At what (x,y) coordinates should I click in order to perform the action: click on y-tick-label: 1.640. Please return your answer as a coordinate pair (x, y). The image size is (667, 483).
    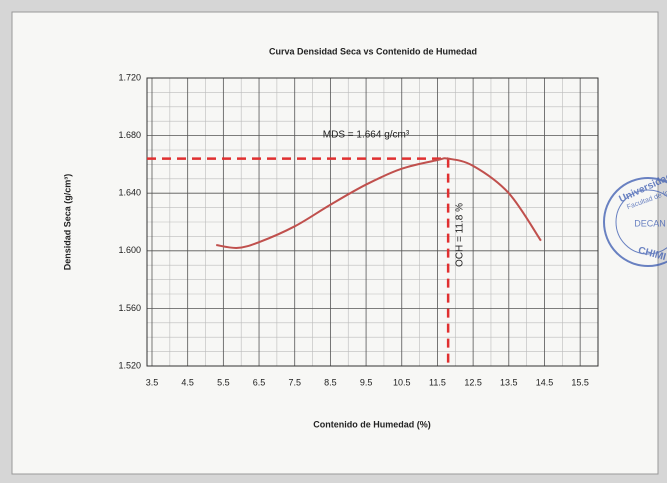
    Looking at the image, I should click on (129, 193).